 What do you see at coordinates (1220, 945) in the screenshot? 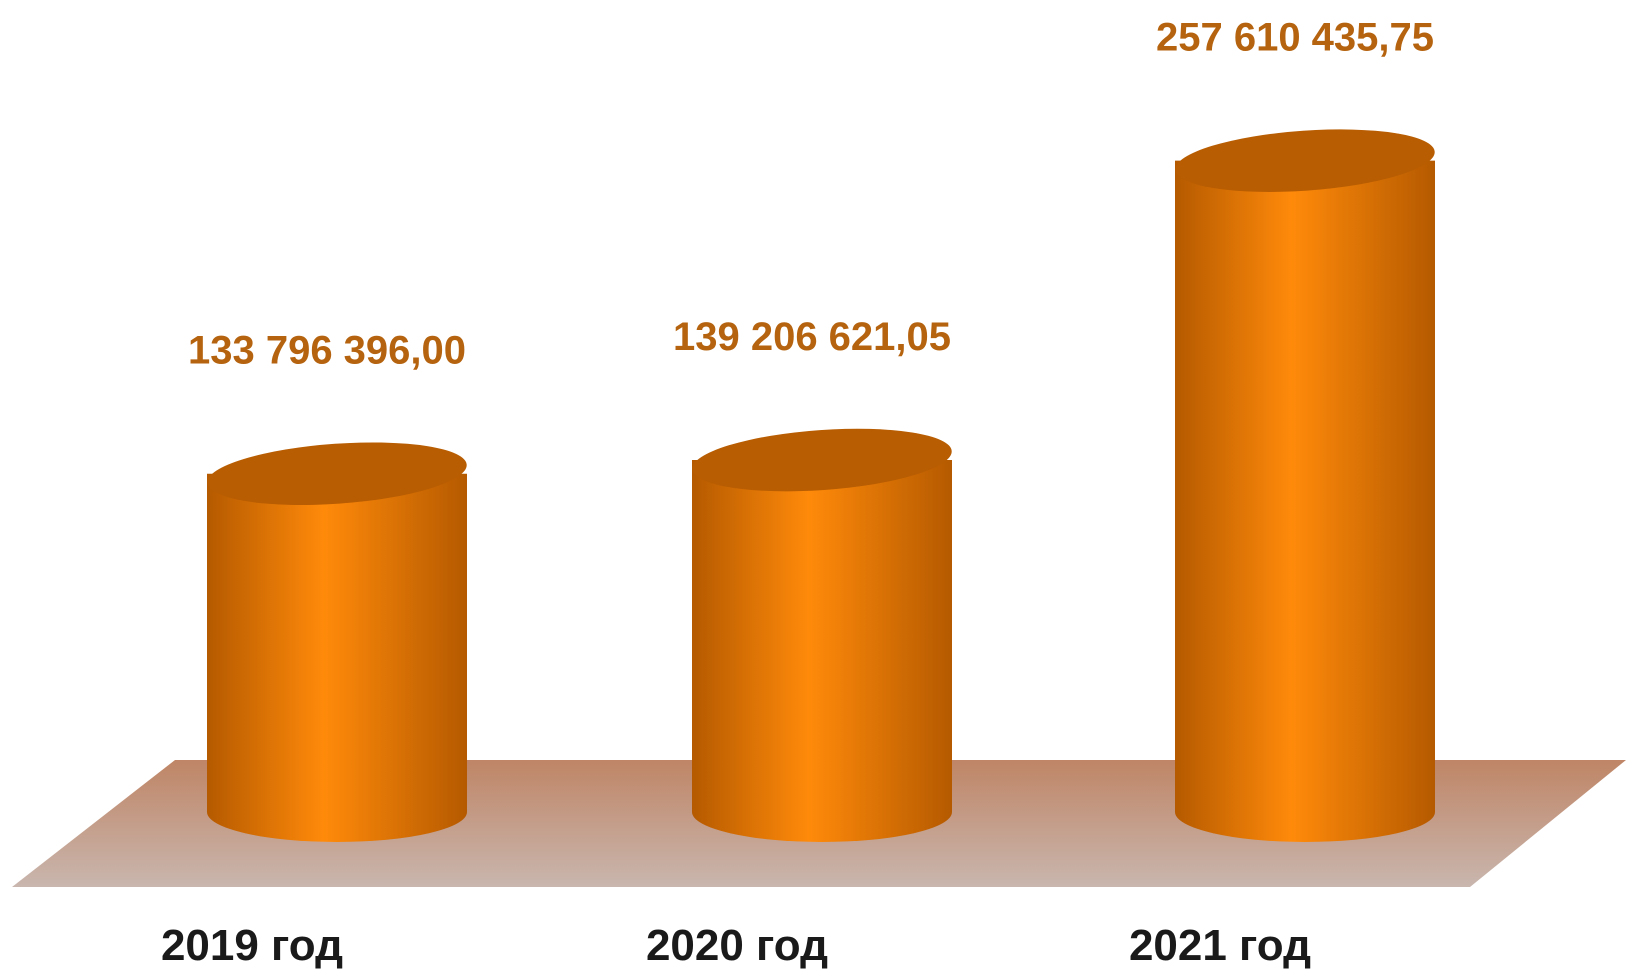
I see `category-label-3: 2021 год` at bounding box center [1220, 945].